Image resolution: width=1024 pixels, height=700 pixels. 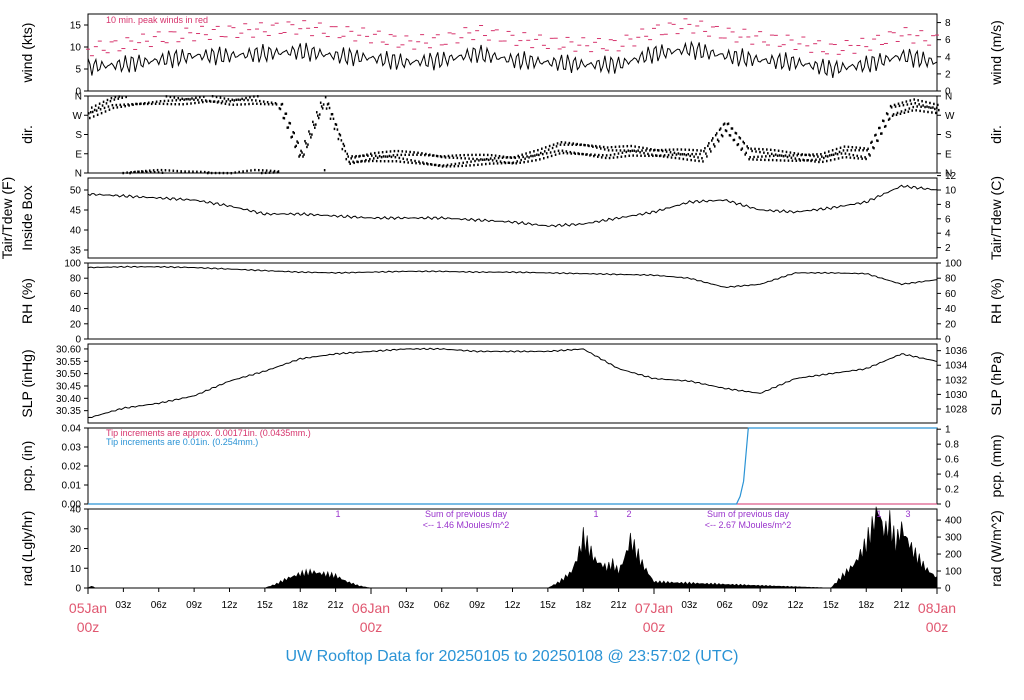 What do you see at coordinates (952, 460) in the screenshot?
I see `pcp-y2-tick-label: 0.6` at bounding box center [952, 460].